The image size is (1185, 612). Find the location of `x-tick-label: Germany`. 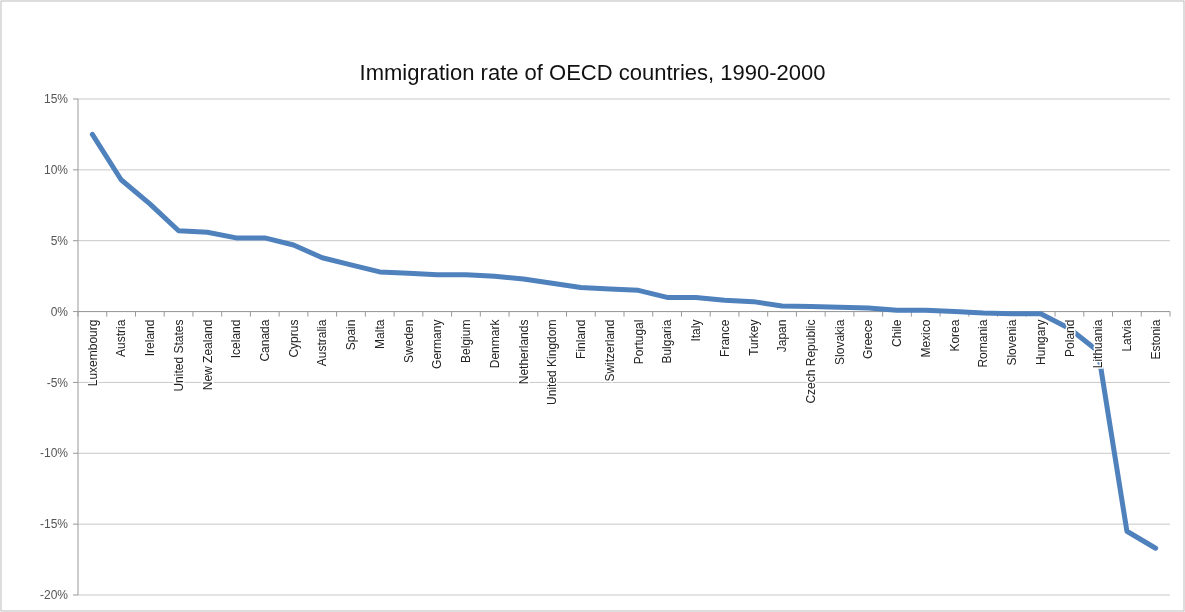

x-tick-label: Germany is located at coordinates (437, 344).